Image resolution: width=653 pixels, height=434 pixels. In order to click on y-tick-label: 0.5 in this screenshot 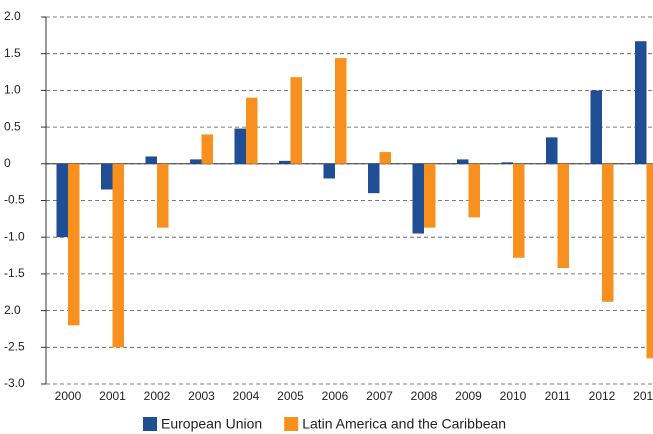, I will do `click(12, 126)`.